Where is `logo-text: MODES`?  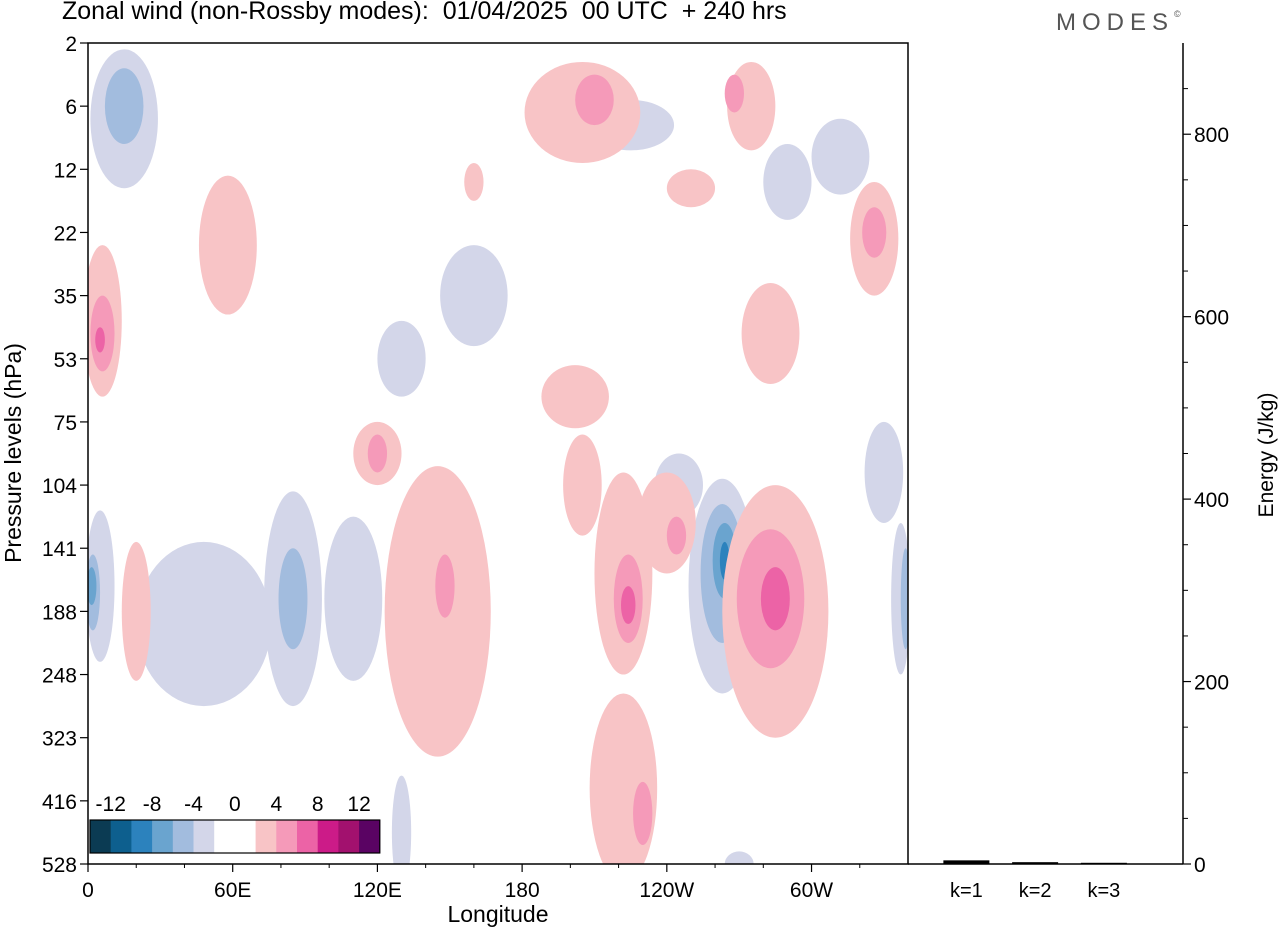 logo-text: MODES is located at coordinates (1115, 22).